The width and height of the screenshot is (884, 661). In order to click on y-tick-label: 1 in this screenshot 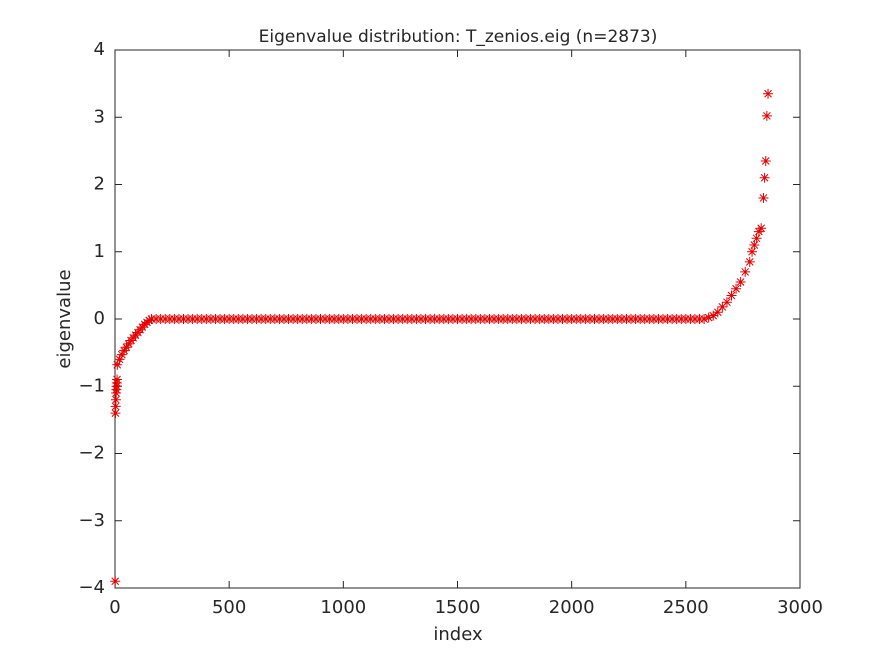, I will do `click(99, 251)`.